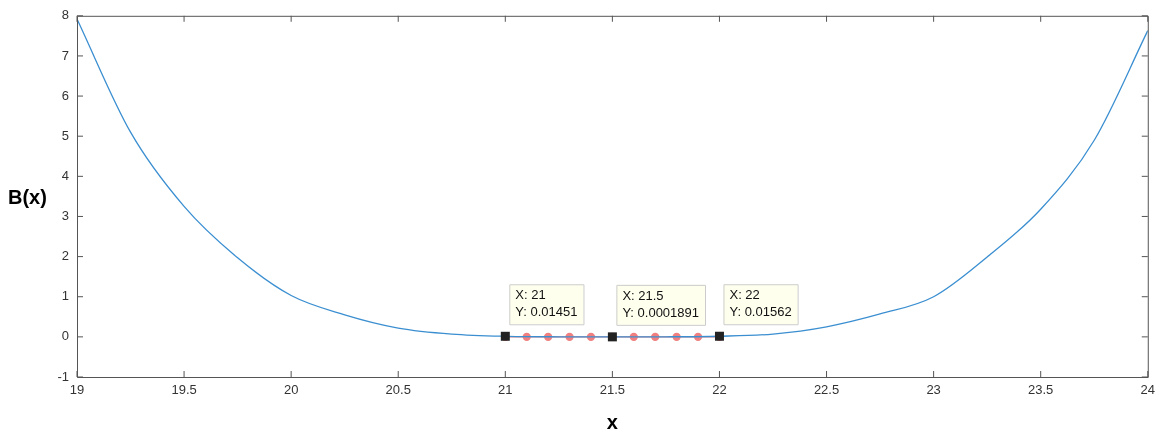  I want to click on annotation: X: 22 Y: 0.01562, so click(760, 303).